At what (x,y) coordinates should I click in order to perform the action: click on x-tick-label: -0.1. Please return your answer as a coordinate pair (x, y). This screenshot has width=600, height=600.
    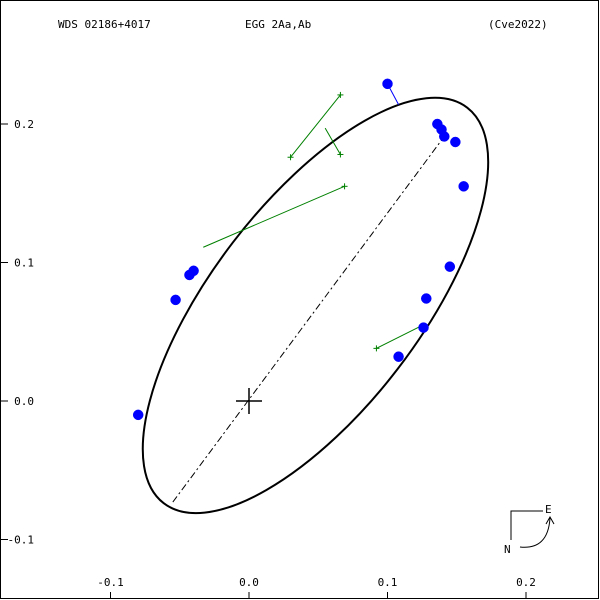
    Looking at the image, I should click on (110, 582).